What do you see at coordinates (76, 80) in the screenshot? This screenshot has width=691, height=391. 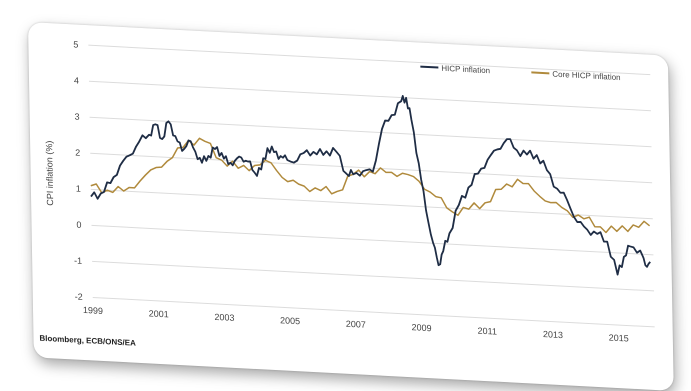 I see `y-tick-label: 4` at bounding box center [76, 80].